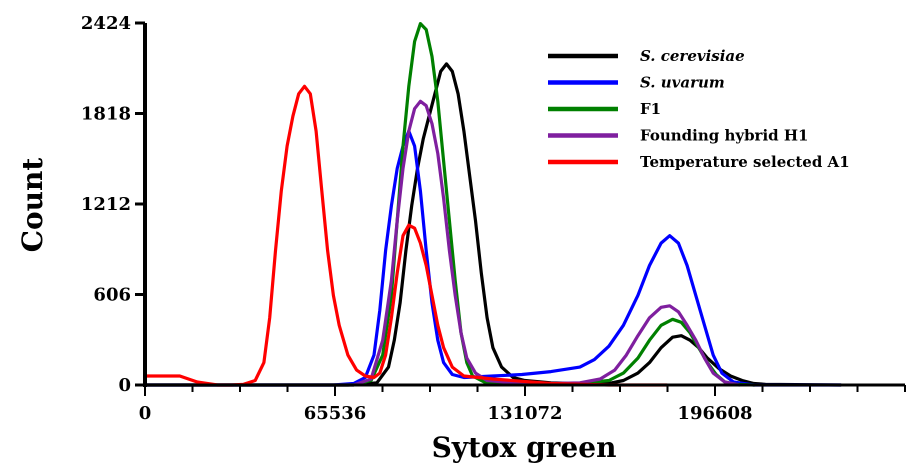 The height and width of the screenshot is (468, 909). What do you see at coordinates (650, 109) in the screenshot?
I see `legend-label-2: F1` at bounding box center [650, 109].